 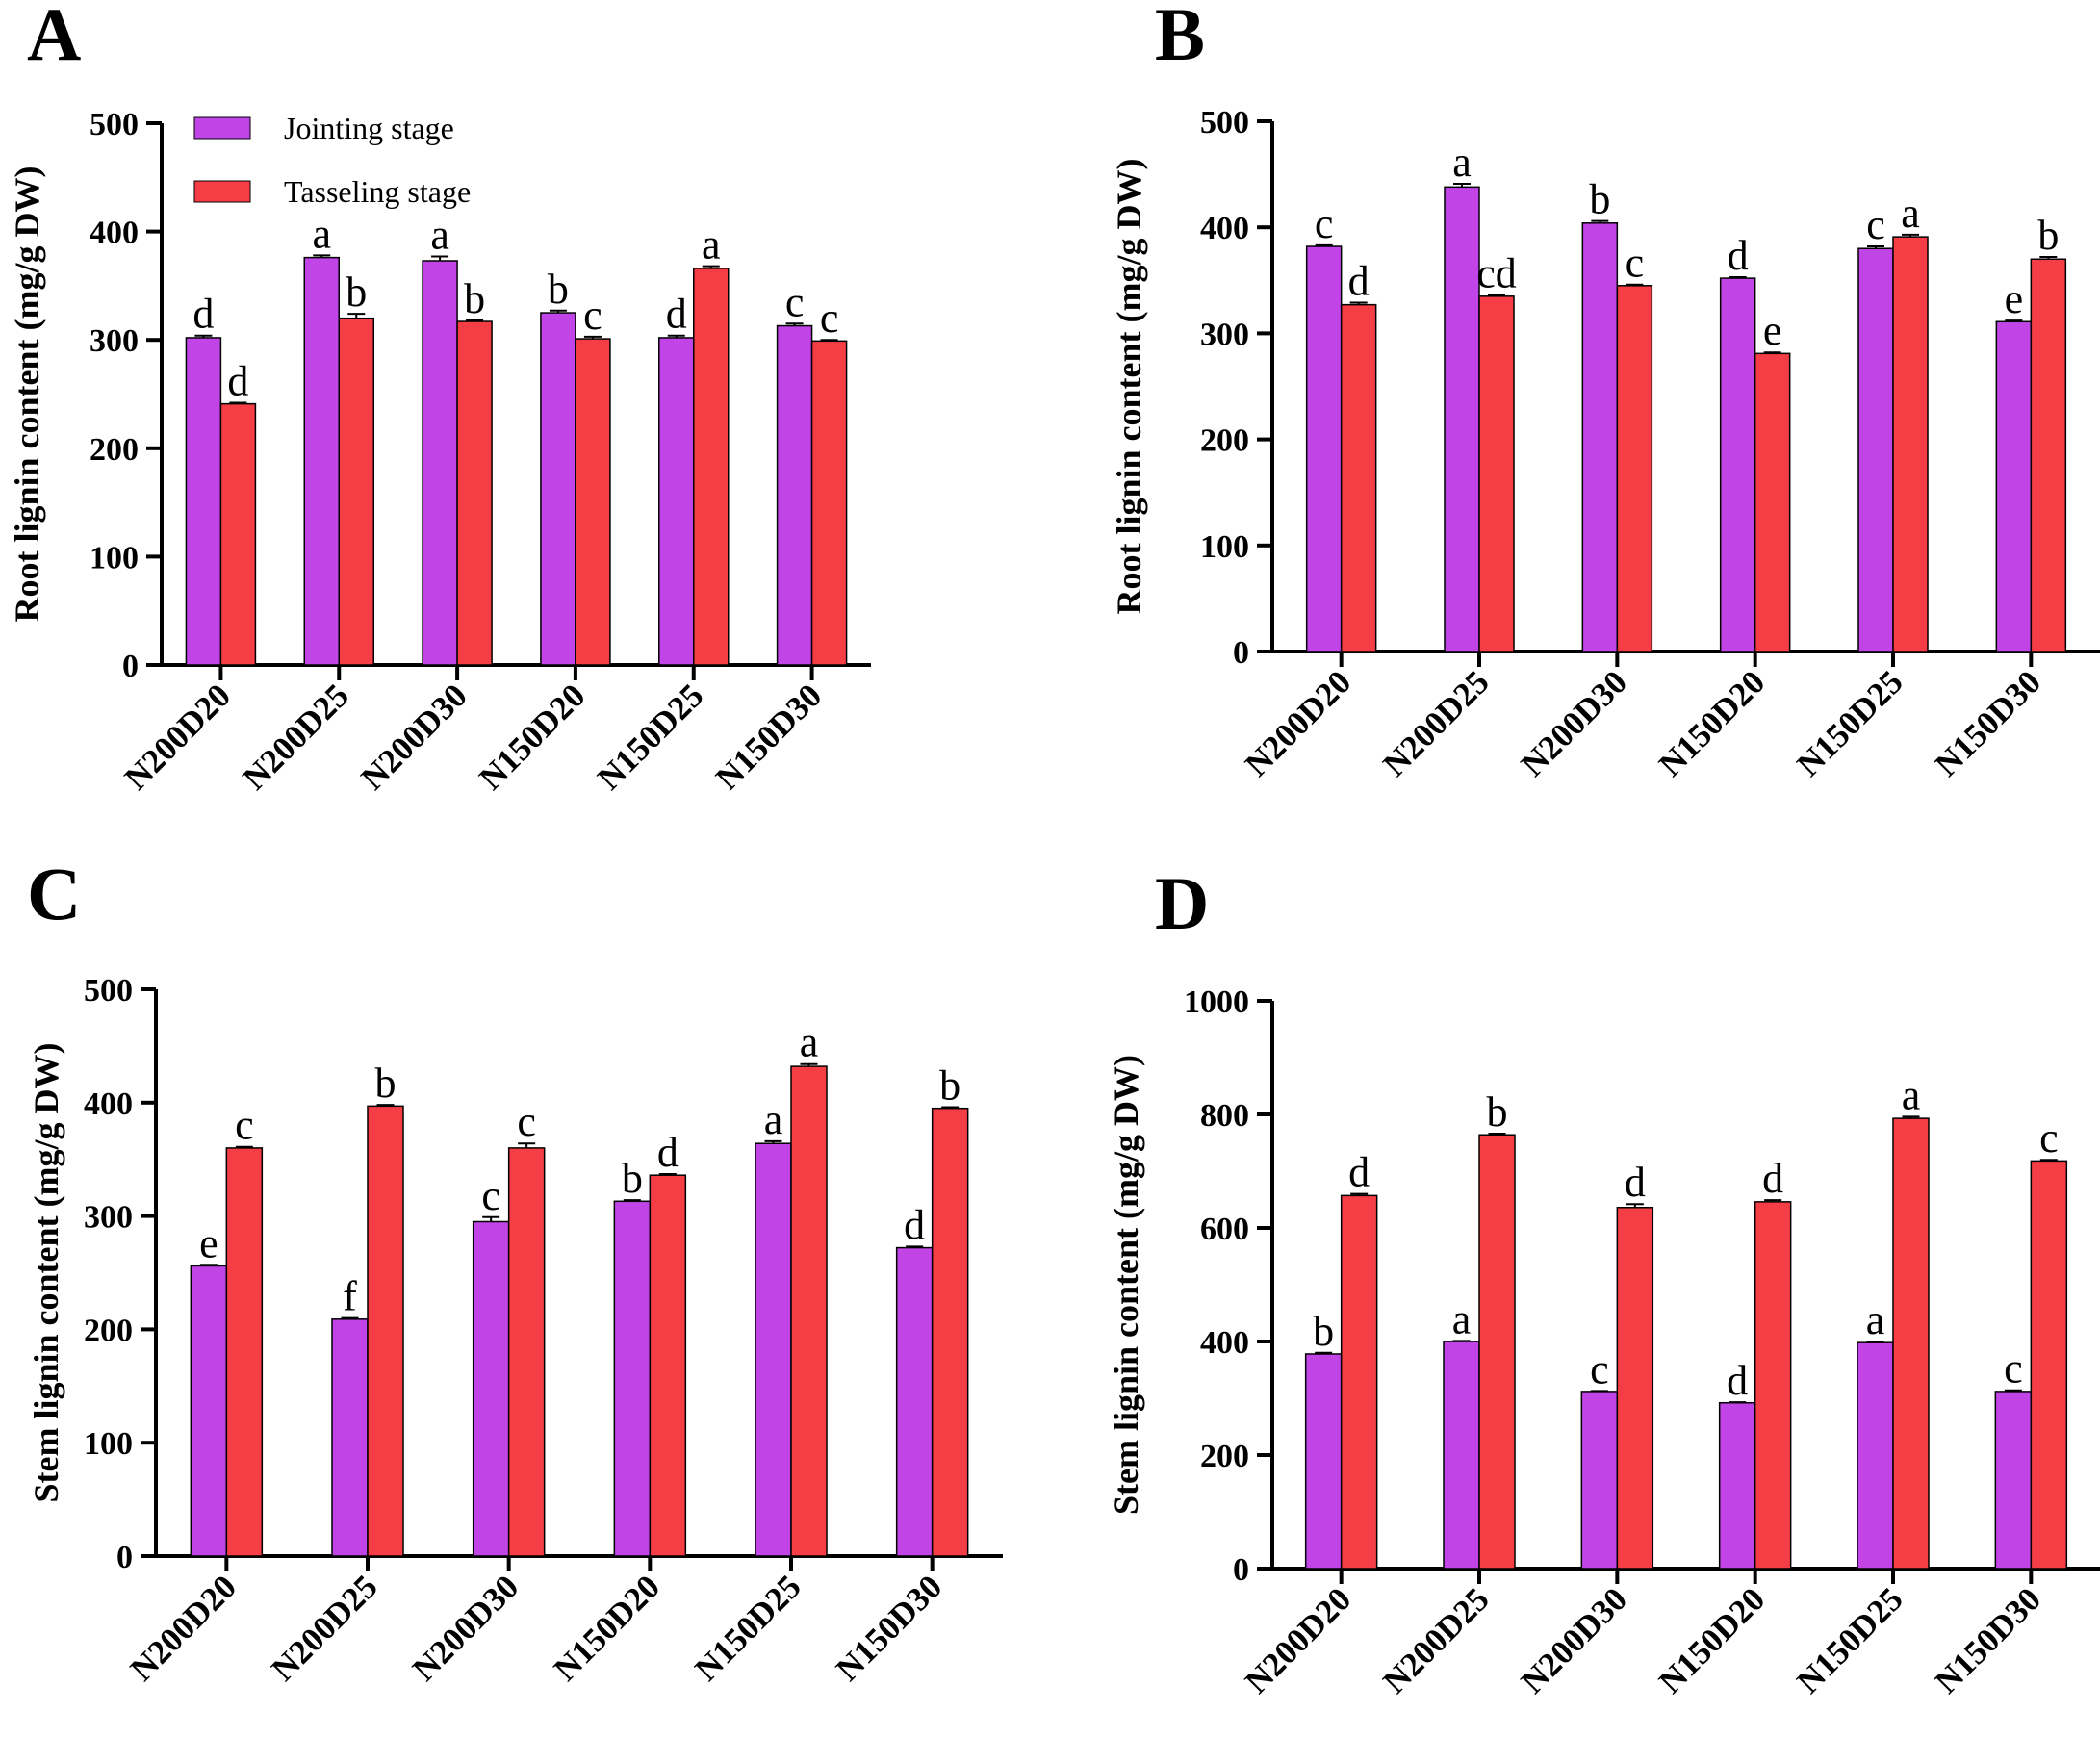 What do you see at coordinates (829, 318) in the screenshot?
I see `sig-letter-tasseling-A: c` at bounding box center [829, 318].